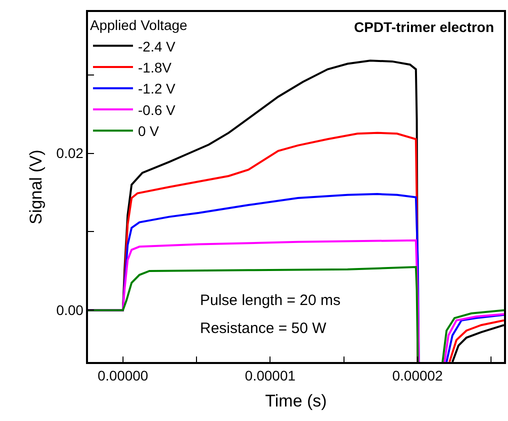 The height and width of the screenshot is (421, 508). I want to click on y-tick-label: 0.00, so click(70, 310).